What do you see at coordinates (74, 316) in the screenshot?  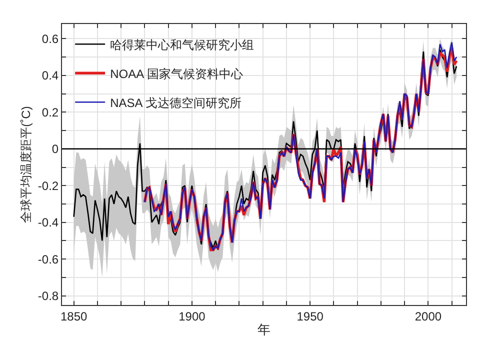 I see `x-tick-label: 1850` at bounding box center [74, 316].